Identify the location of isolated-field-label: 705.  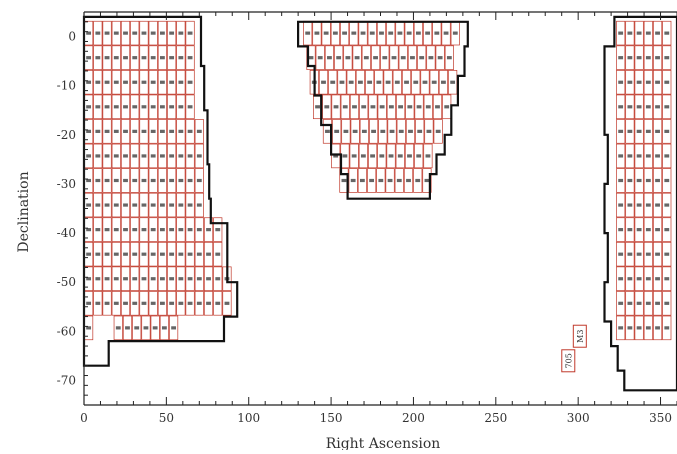
(568, 360).